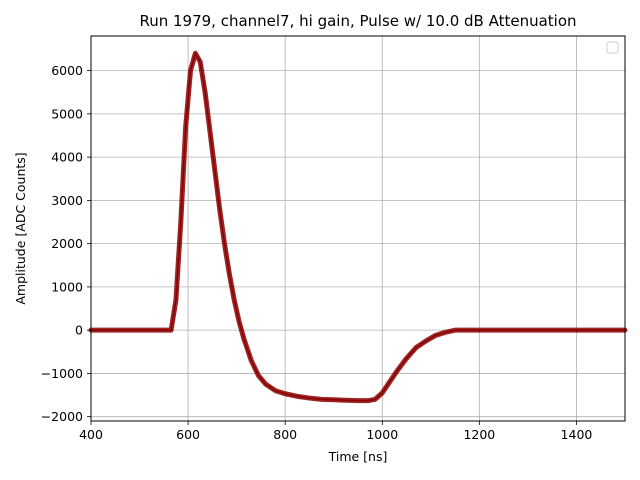 Image resolution: width=640 pixels, height=480 pixels. Describe the element at coordinates (91, 434) in the screenshot. I see `x-tick-label: 400` at that location.